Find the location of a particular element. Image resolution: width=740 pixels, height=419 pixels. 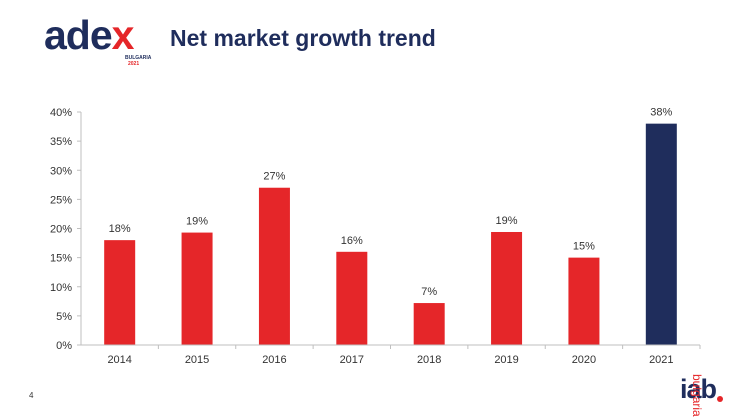

bar-2020 is located at coordinates (584, 301).